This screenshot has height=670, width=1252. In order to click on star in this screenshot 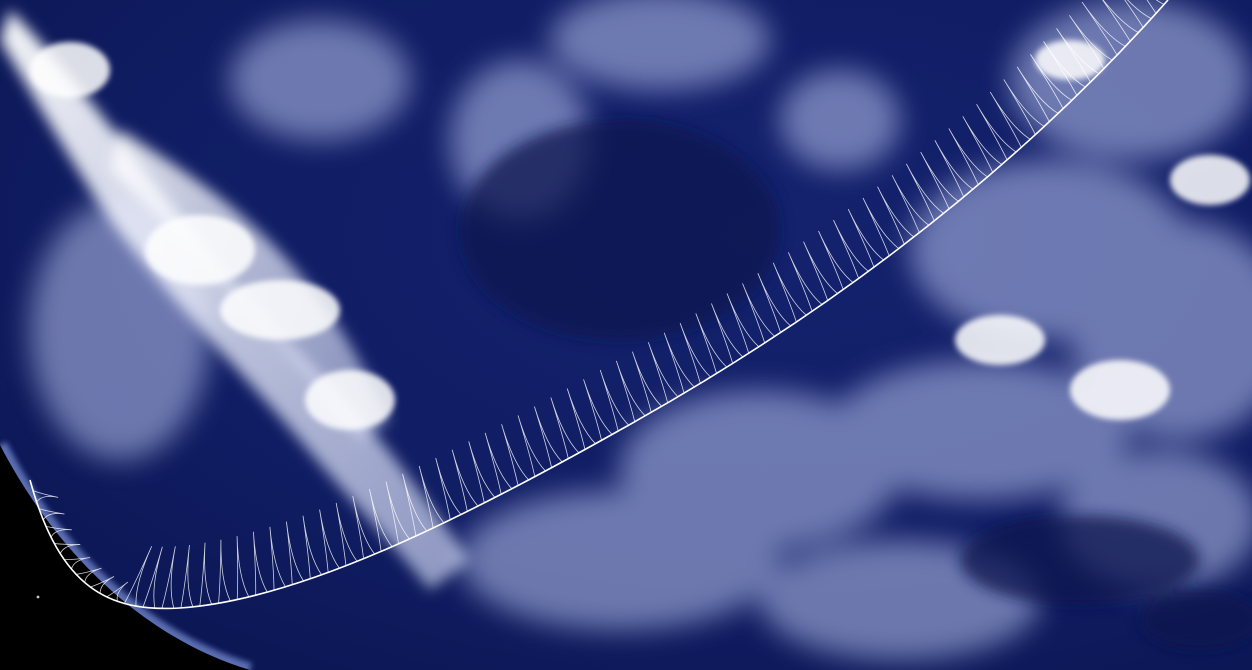, I will do `click(38, 597)`.